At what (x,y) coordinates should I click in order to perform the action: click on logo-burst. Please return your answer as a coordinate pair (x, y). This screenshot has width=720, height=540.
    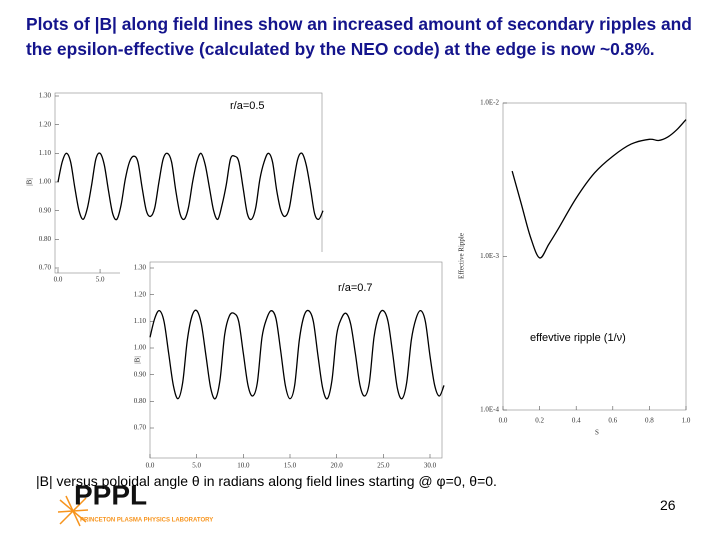
    Looking at the image, I should click on (73, 511).